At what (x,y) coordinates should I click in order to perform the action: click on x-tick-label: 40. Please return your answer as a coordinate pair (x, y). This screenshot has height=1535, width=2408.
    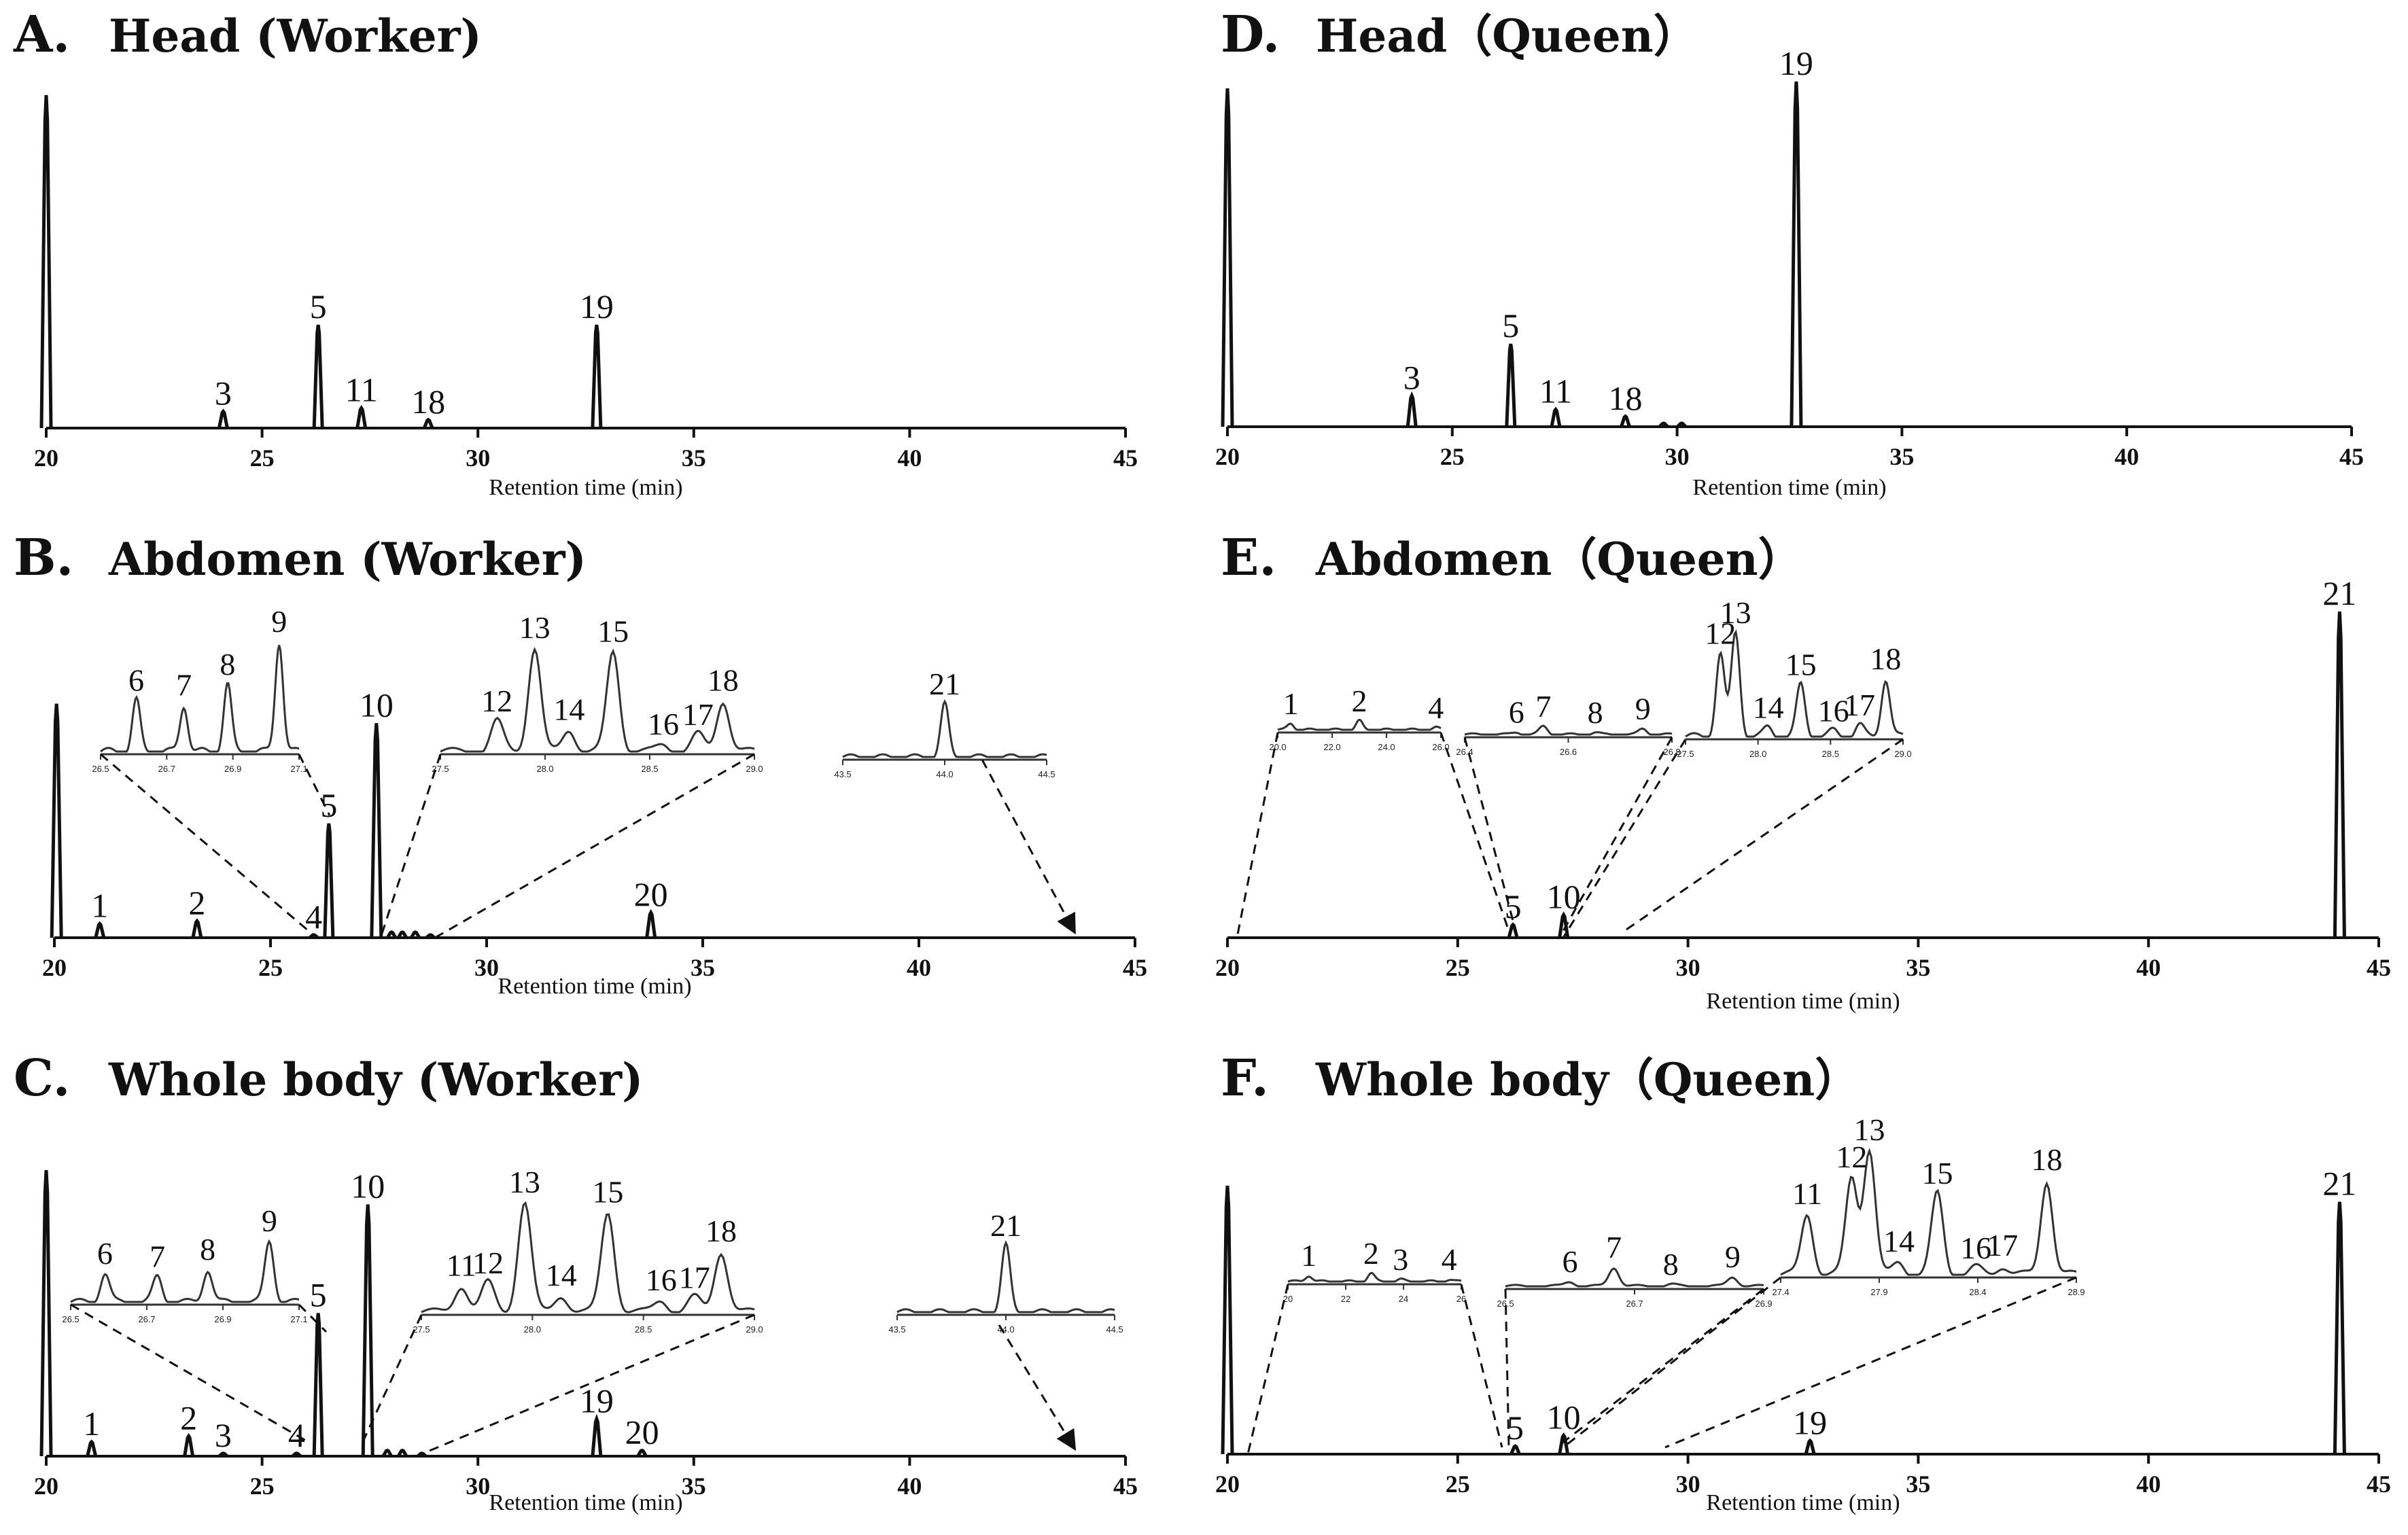
    Looking at the image, I should click on (2126, 456).